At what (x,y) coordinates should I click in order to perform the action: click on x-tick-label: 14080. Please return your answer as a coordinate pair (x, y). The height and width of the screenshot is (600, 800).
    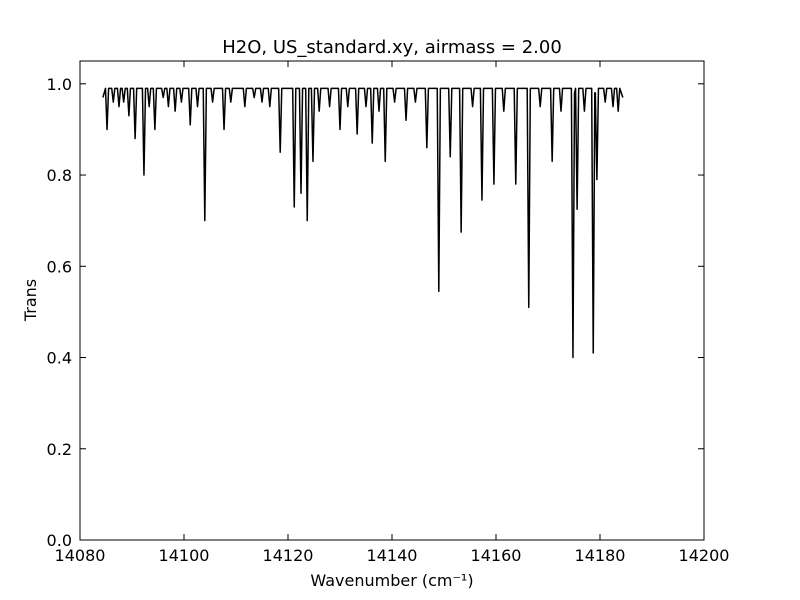
    Looking at the image, I should click on (80, 555).